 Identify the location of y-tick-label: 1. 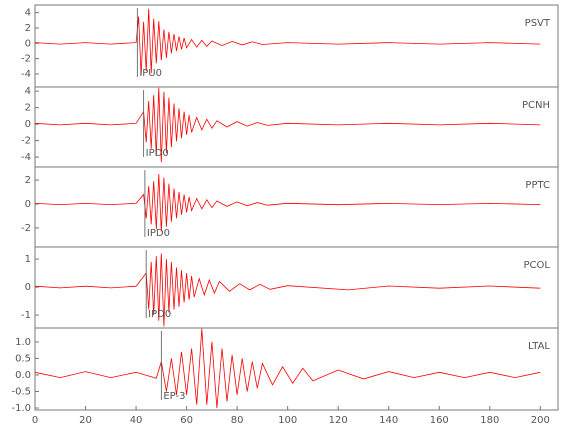
(28, 259).